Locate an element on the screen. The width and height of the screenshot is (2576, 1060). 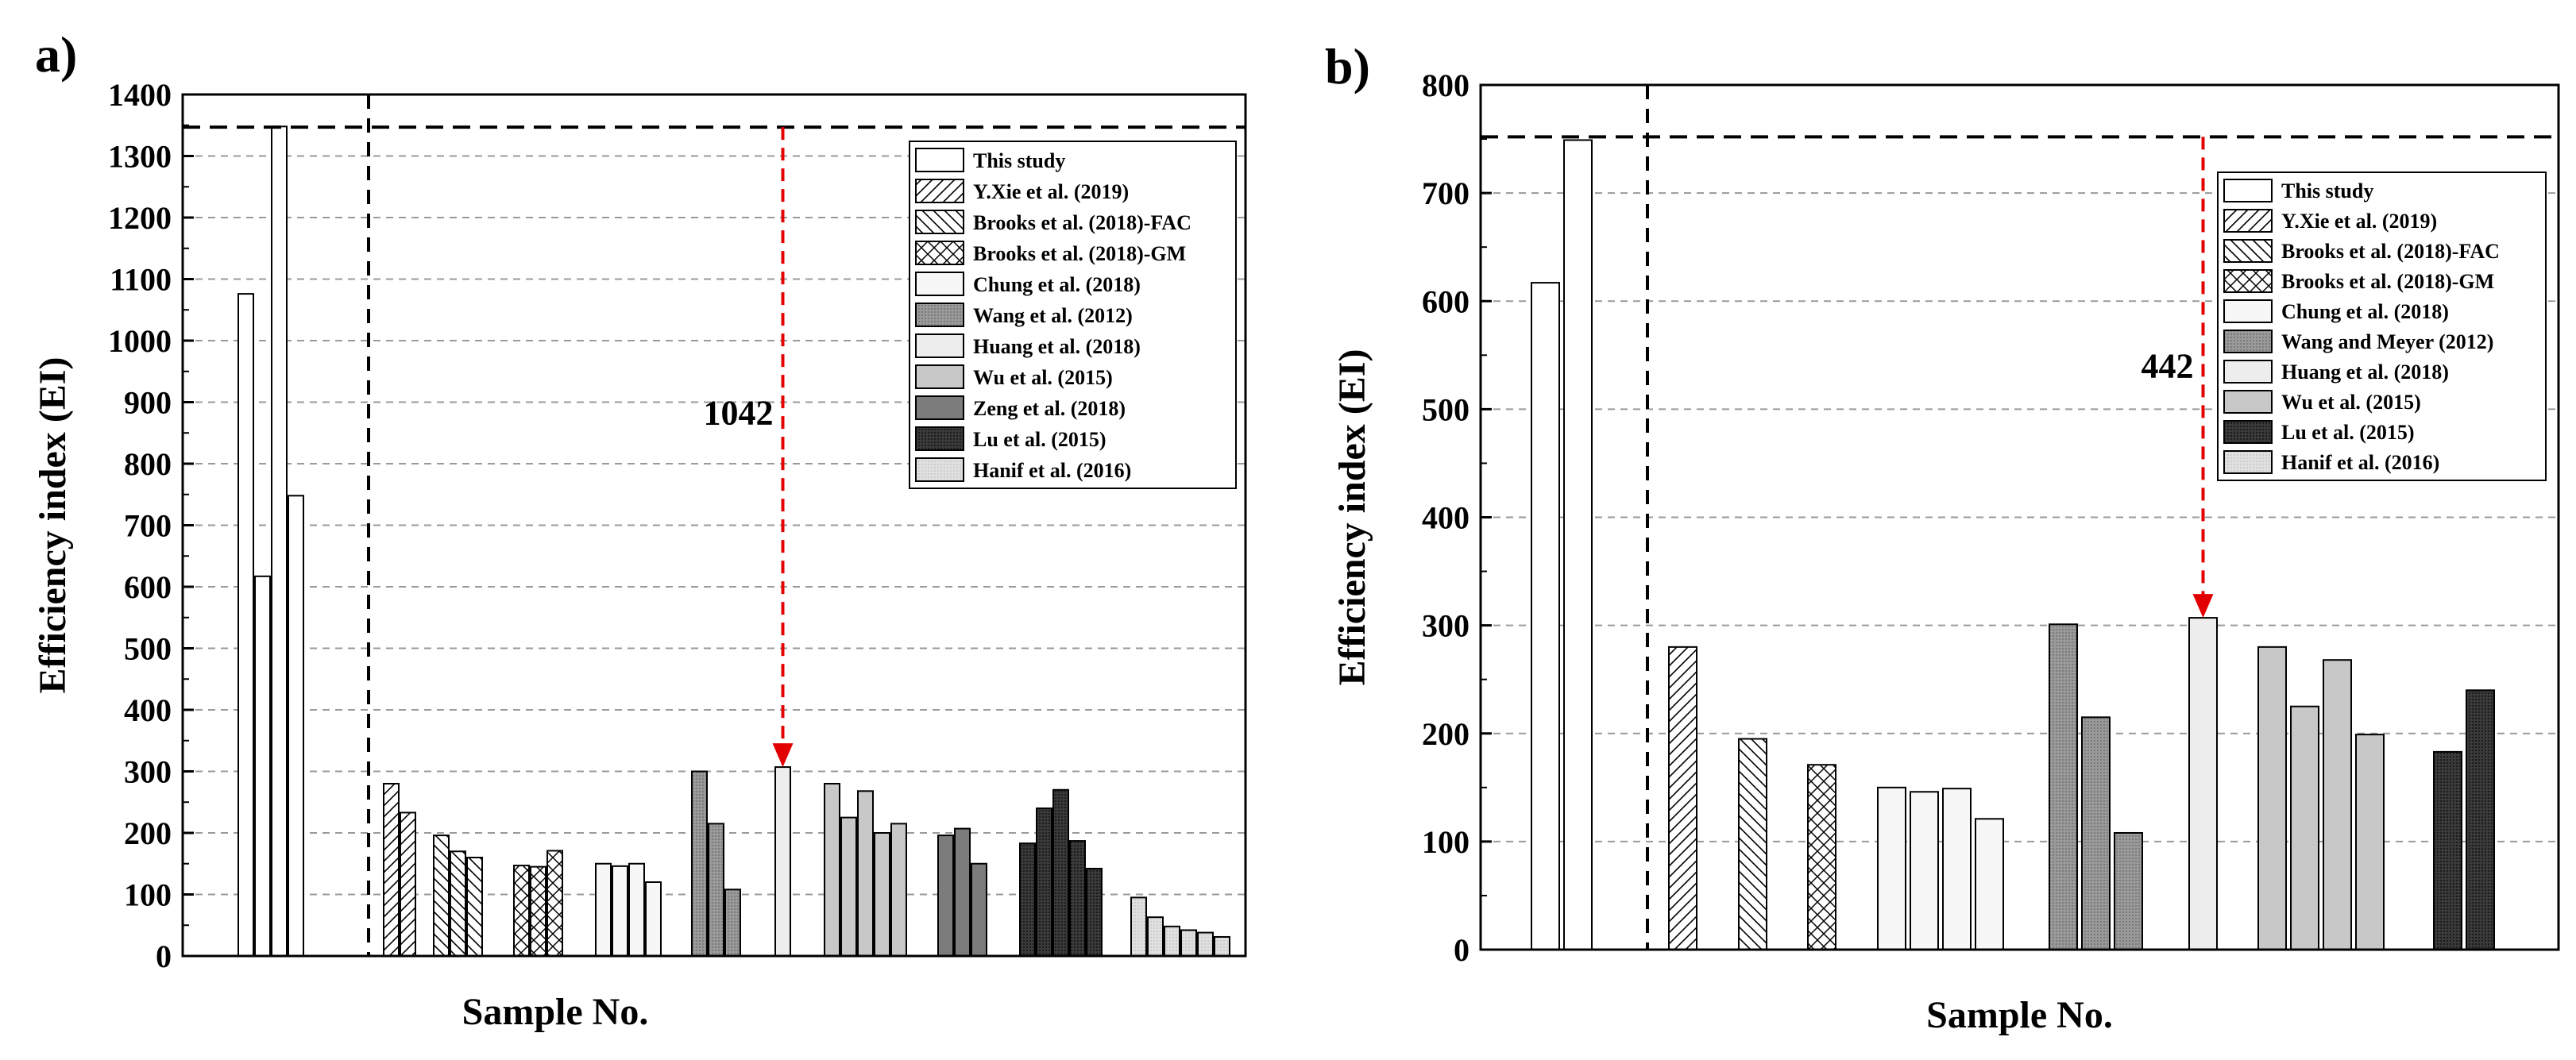
y-tick-label: 300 is located at coordinates (1446, 626).